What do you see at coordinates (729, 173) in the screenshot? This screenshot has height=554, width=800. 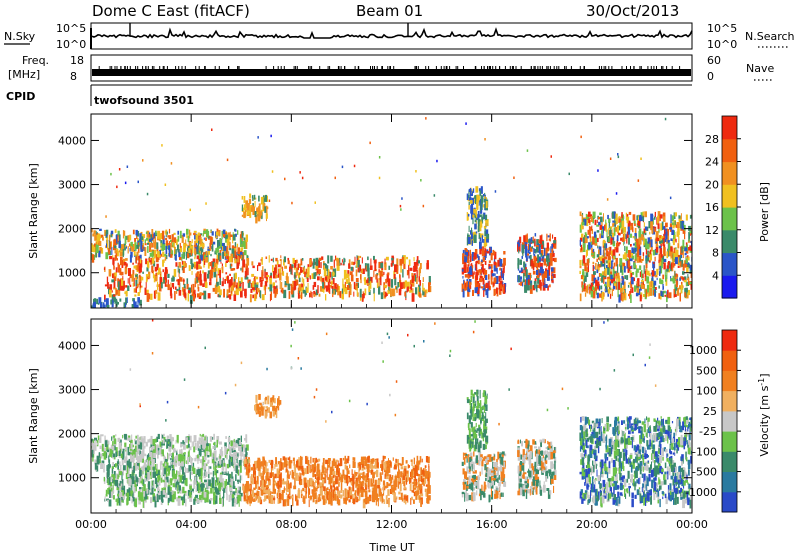 I see `colorbar-segment` at bounding box center [729, 173].